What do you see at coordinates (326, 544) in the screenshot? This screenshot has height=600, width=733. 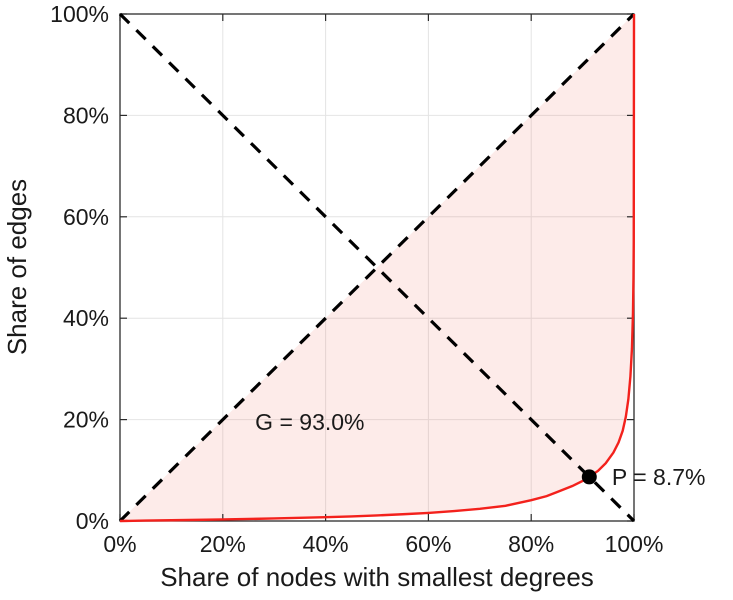 I see `x-tick-label: 40%` at bounding box center [326, 544].